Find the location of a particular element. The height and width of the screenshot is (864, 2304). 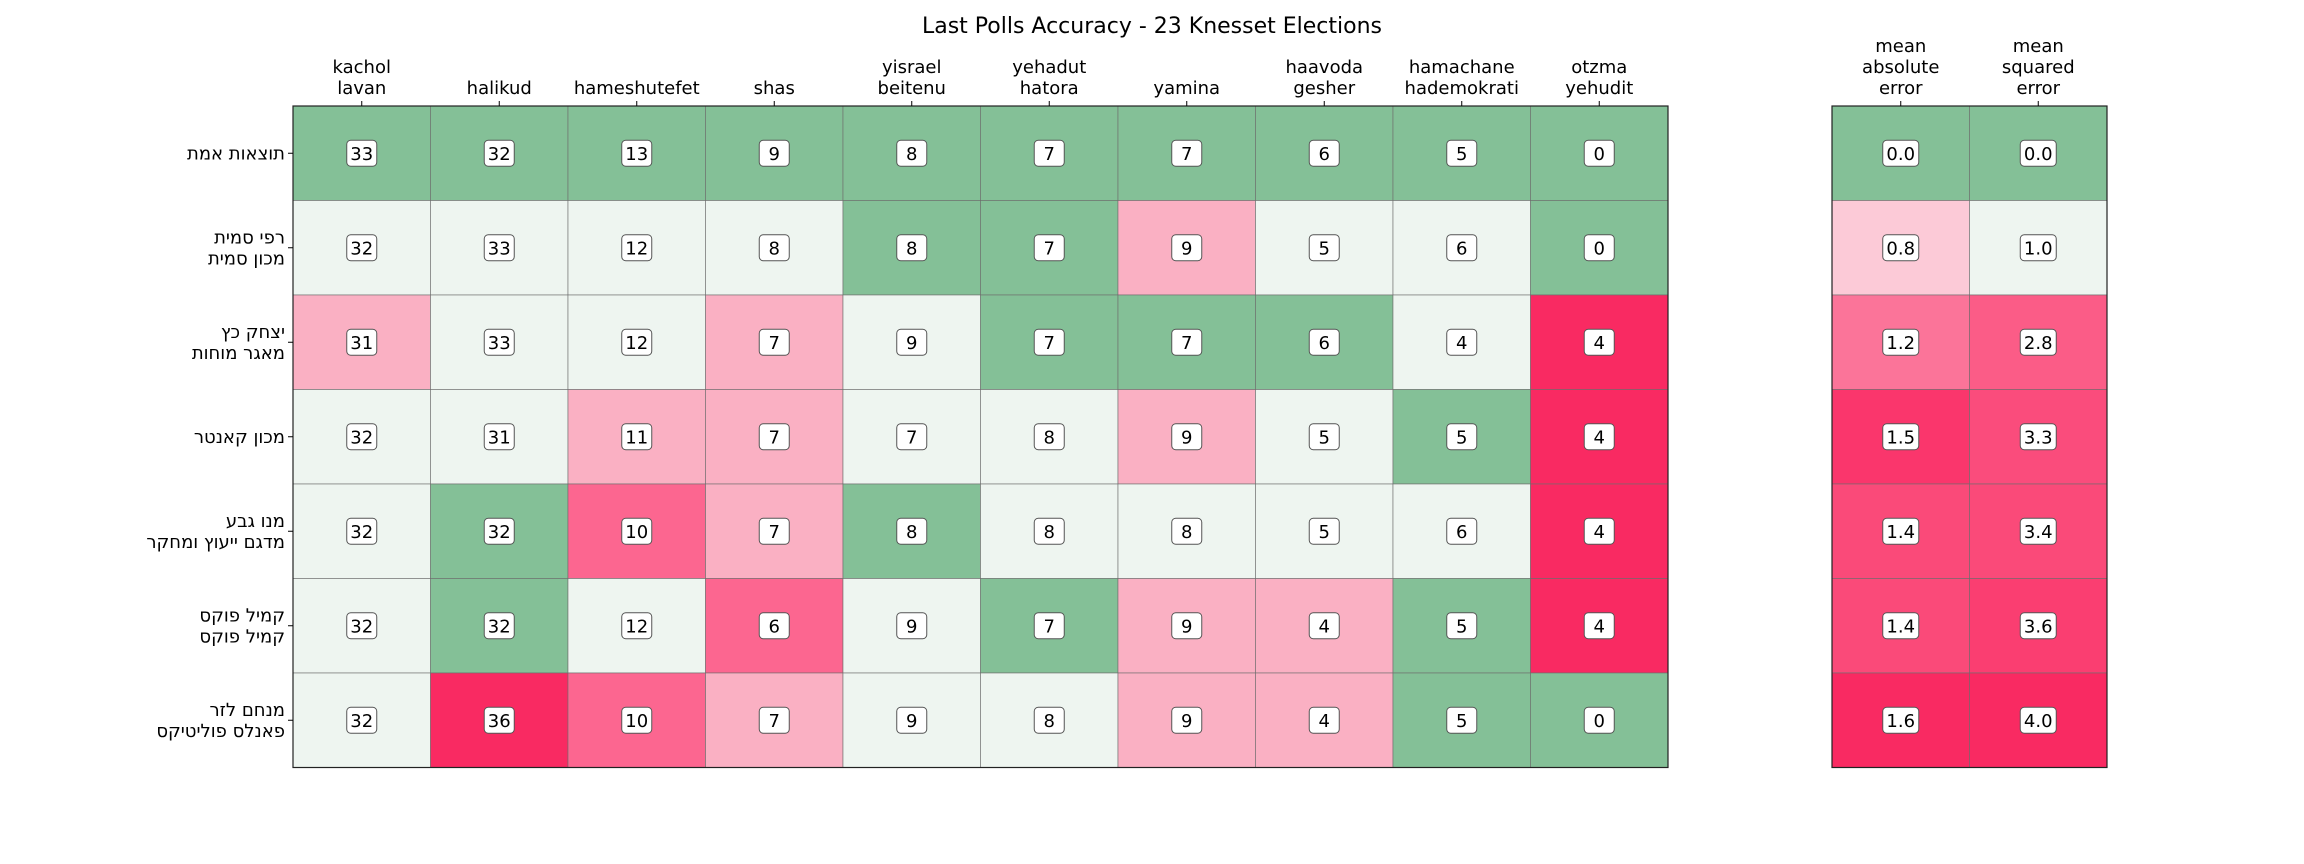

column-label: gesher is located at coordinates (1324, 88).